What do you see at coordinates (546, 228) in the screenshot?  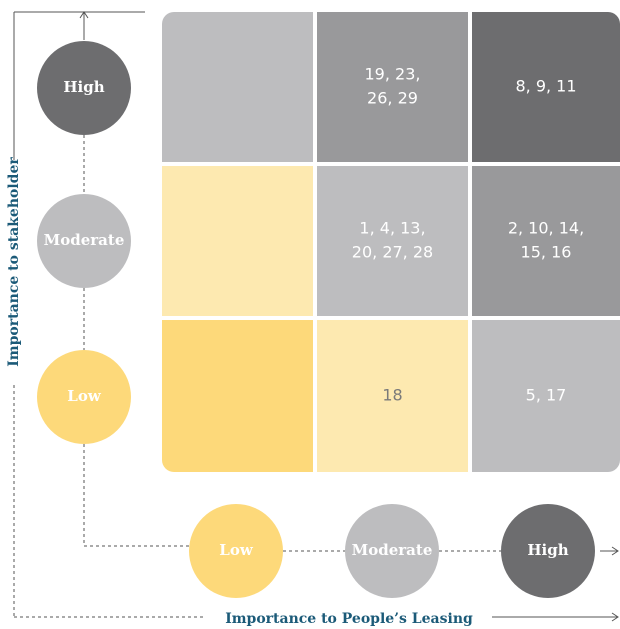 I see `cell-label: 2, 10, 14,` at bounding box center [546, 228].